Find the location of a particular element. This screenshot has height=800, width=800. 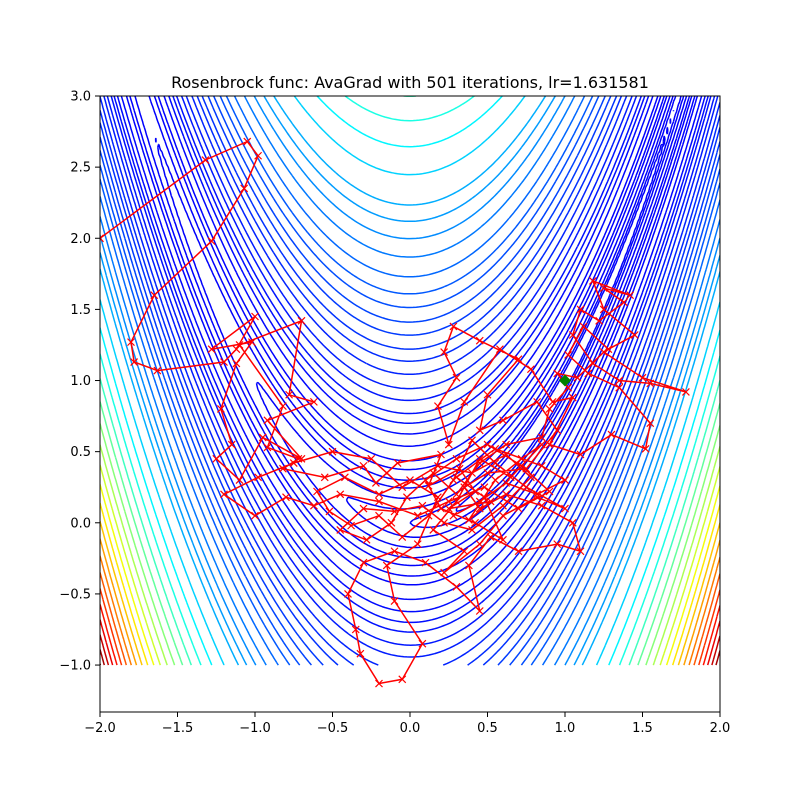

y-tick-label: 1.0 is located at coordinates (80, 381).